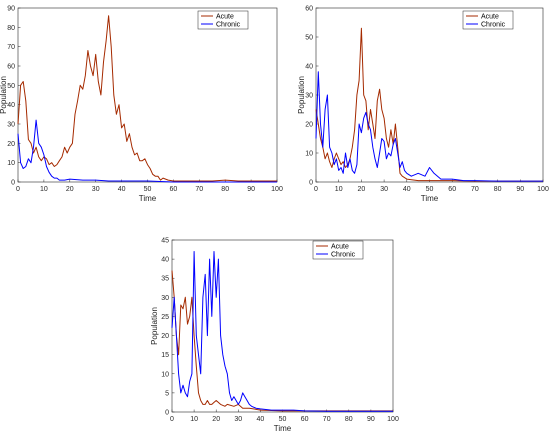 The height and width of the screenshot is (436, 550). I want to click on y-tick-label: 5, so click(167, 393).